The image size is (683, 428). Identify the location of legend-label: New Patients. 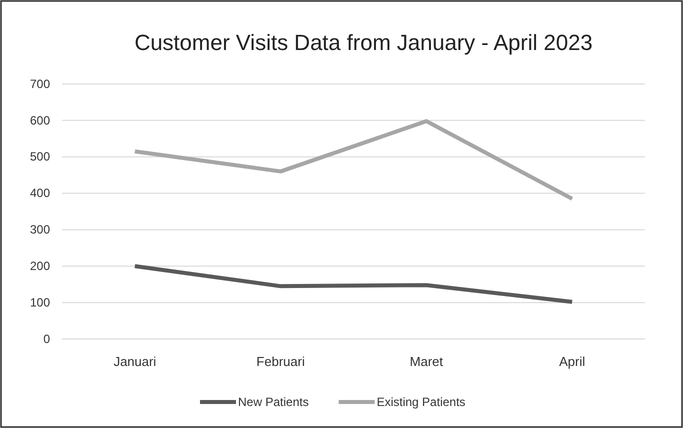
(273, 402).